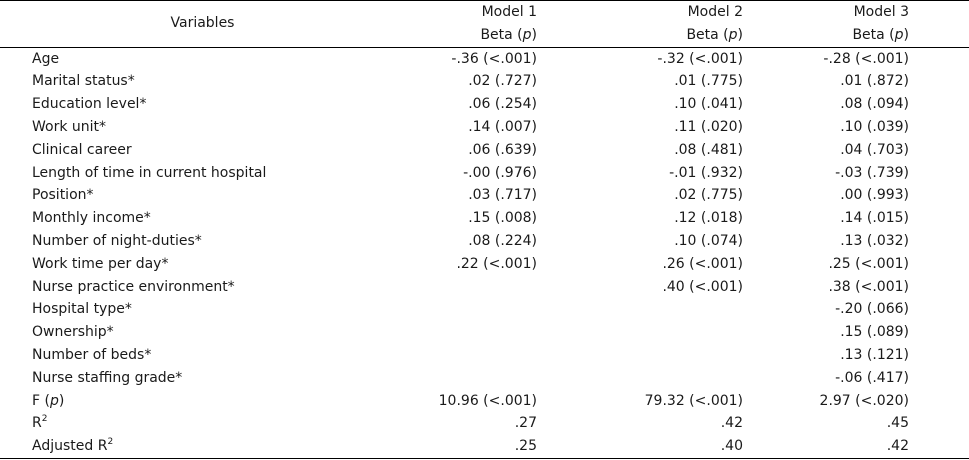  I want to click on table-row: Work unit* .14 (.007) .11 (.020) .10 (.039), so click(484, 127).